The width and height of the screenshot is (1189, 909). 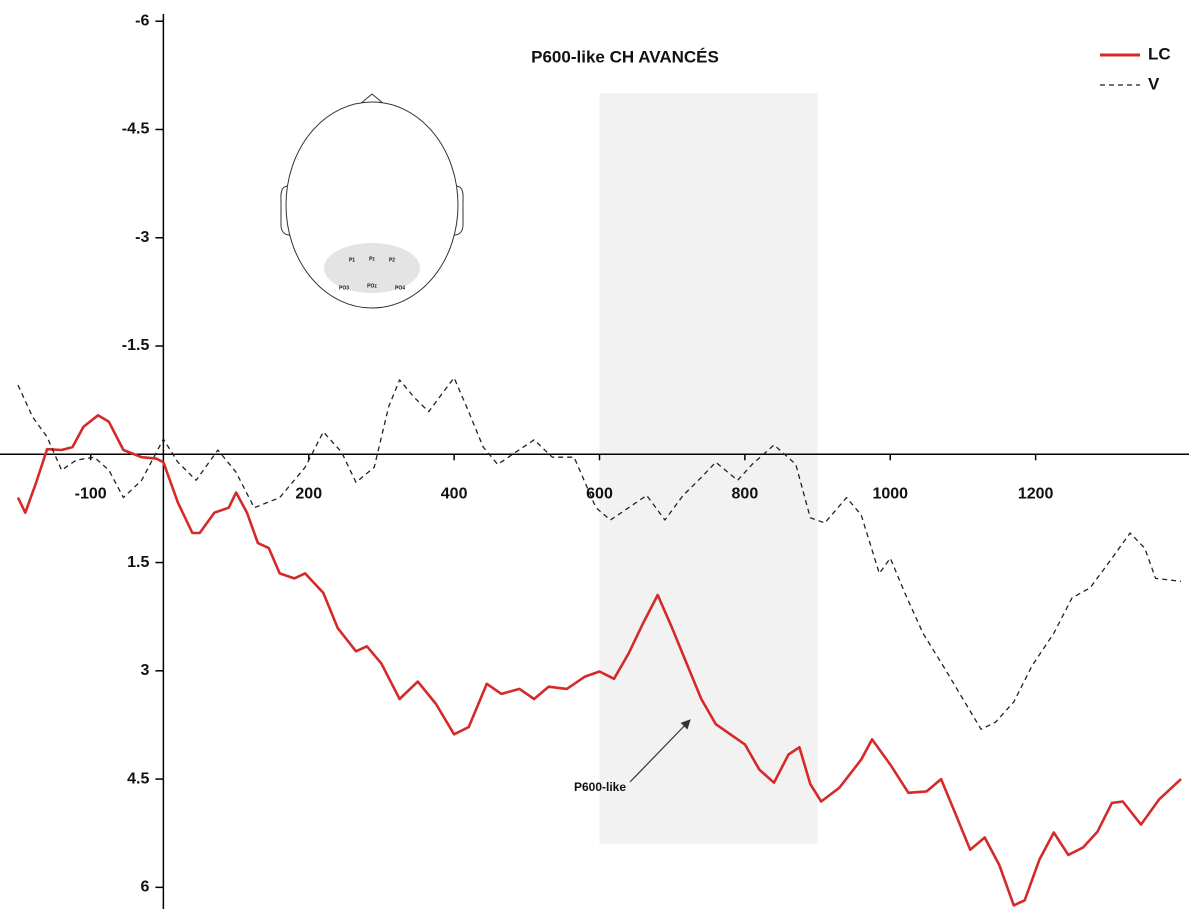 What do you see at coordinates (138, 562) in the screenshot?
I see `y-tick-label: 1.5` at bounding box center [138, 562].